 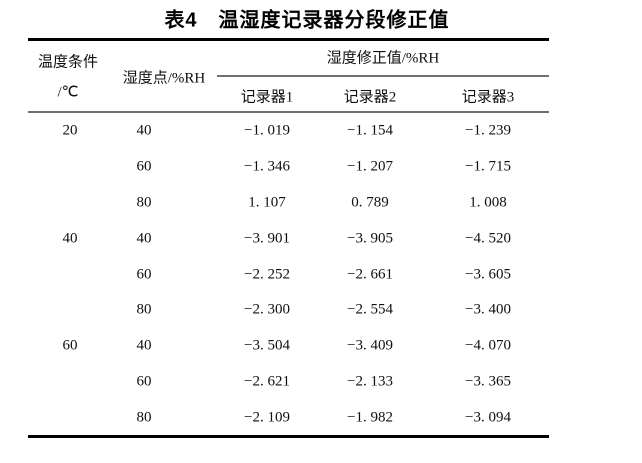 What do you see at coordinates (70, 130) in the screenshot?
I see `temperature-cell: 20` at bounding box center [70, 130].